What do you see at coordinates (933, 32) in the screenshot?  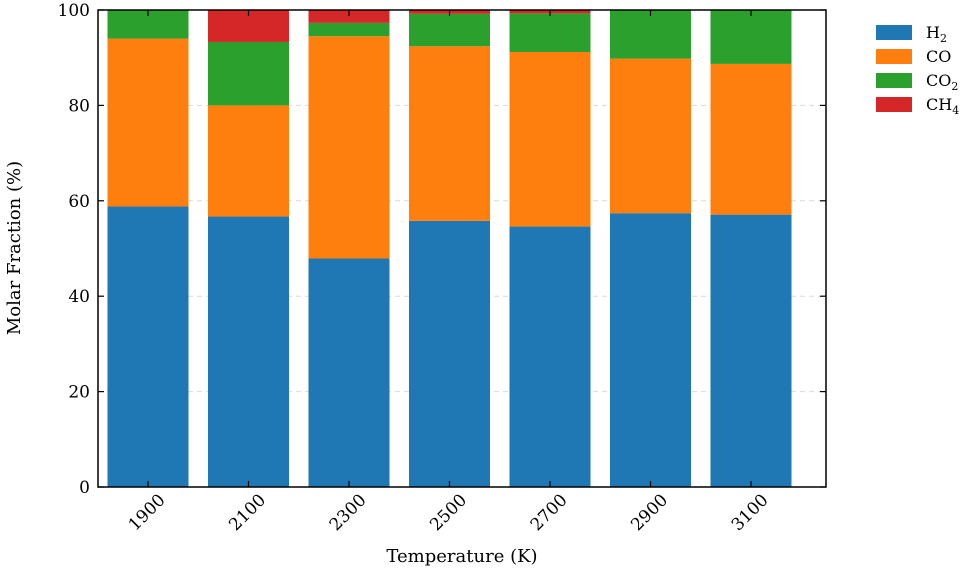 I see `legend-label-main: H` at bounding box center [933, 32].